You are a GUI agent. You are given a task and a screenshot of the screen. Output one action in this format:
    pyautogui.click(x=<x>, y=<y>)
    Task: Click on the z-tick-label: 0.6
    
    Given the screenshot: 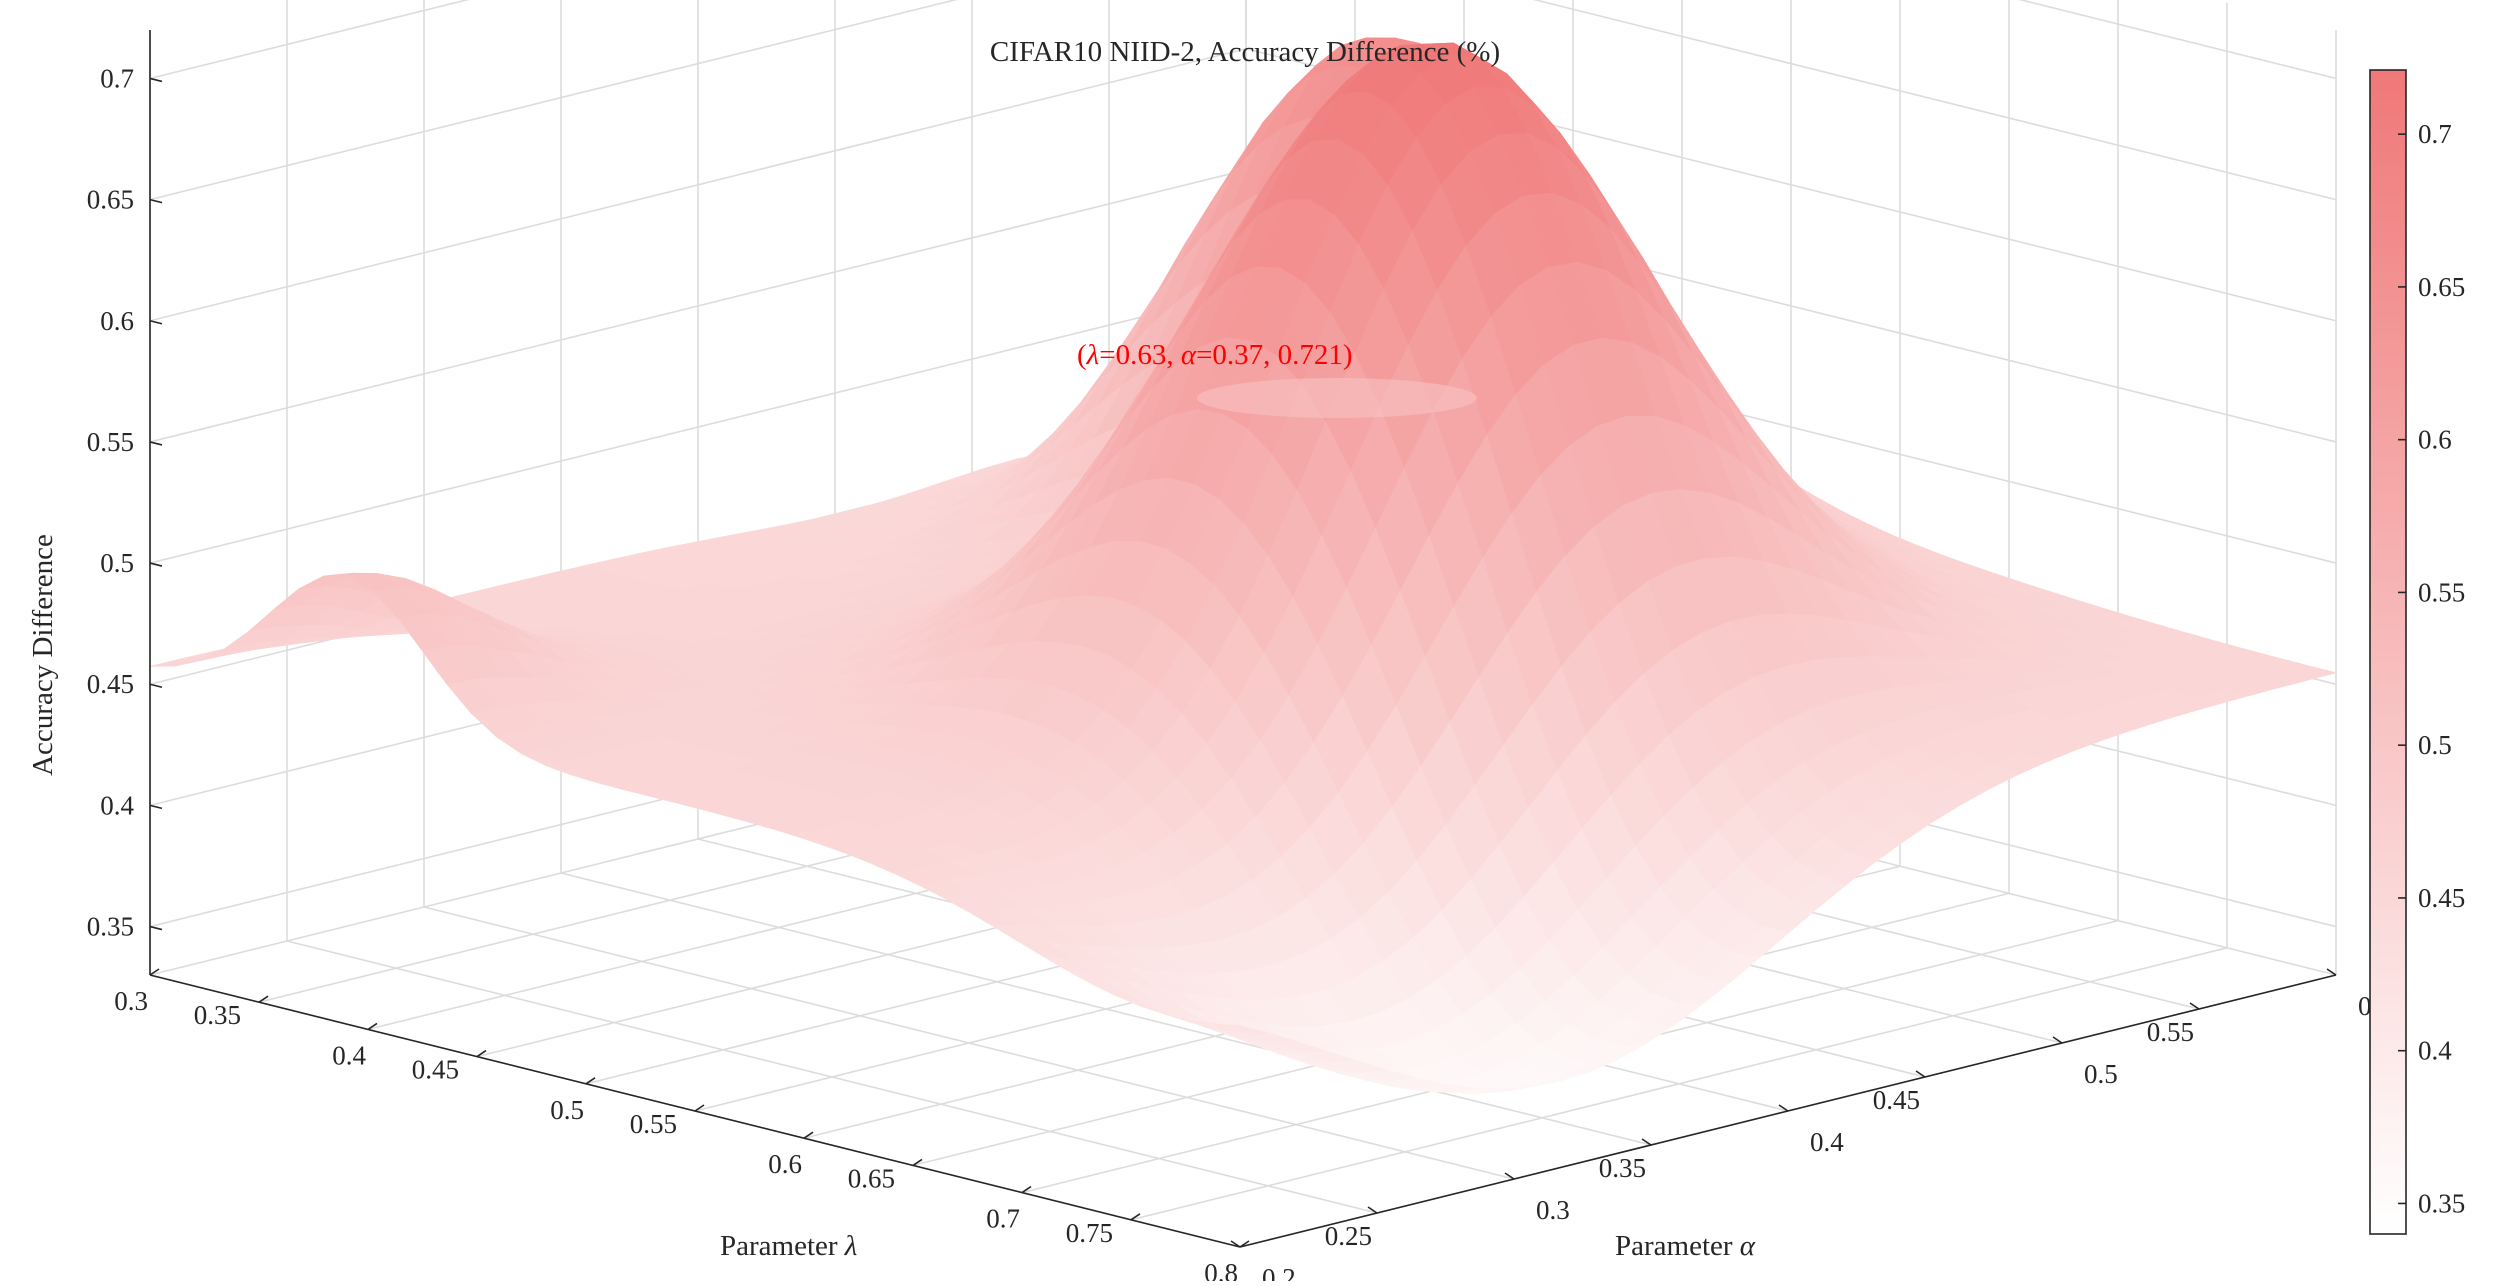 What is the action you would take?
    pyautogui.click(x=117, y=321)
    